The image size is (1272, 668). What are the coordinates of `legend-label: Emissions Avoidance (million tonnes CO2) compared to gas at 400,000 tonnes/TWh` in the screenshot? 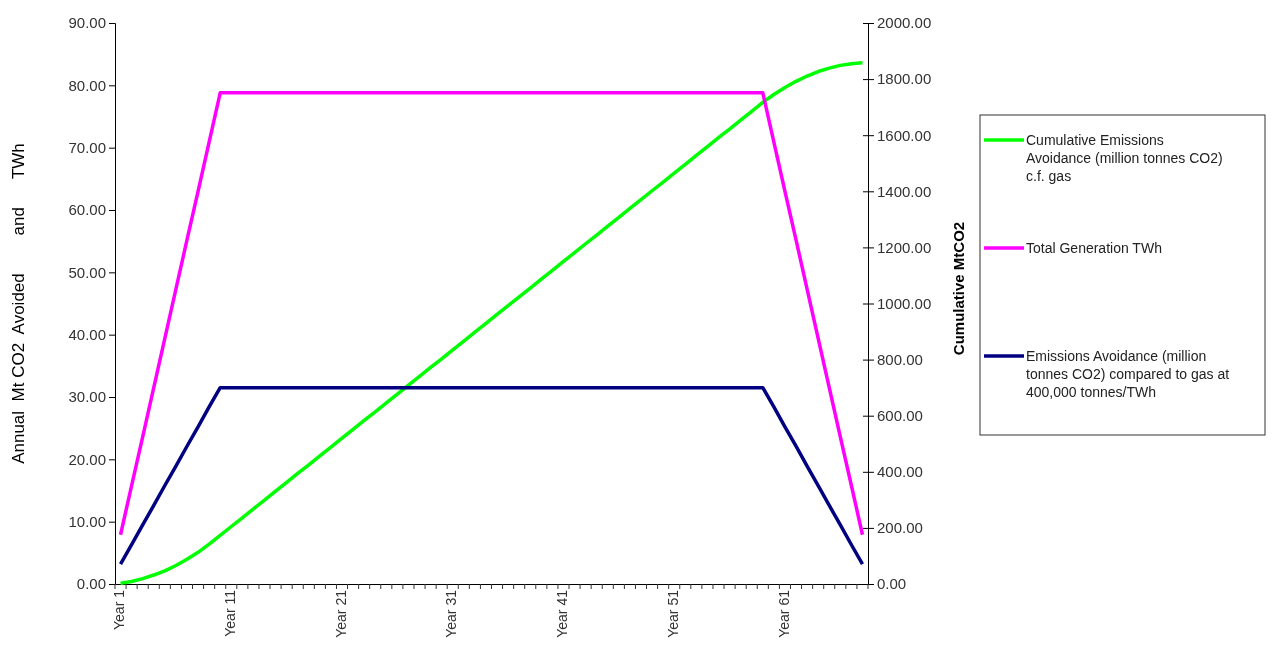 It's located at (1128, 374).